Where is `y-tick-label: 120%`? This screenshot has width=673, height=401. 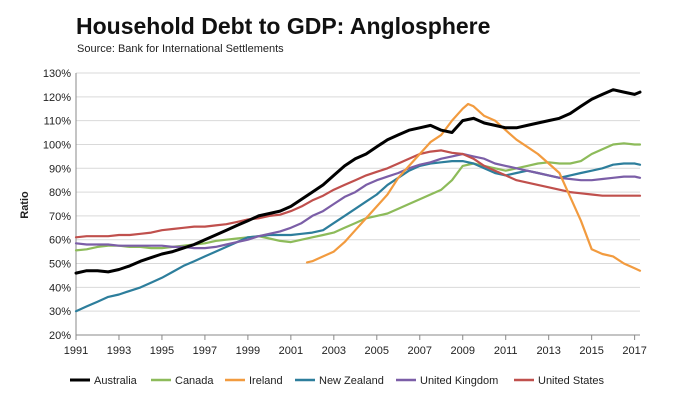
y-tick-label: 120% is located at coordinates (57, 98).